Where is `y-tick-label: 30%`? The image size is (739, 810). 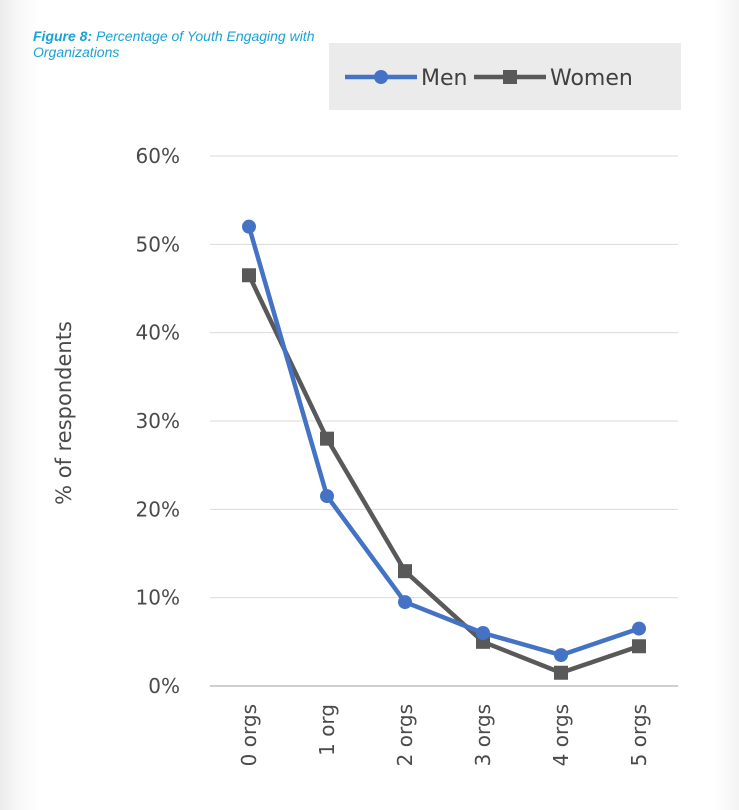
y-tick-label: 30% is located at coordinates (158, 421).